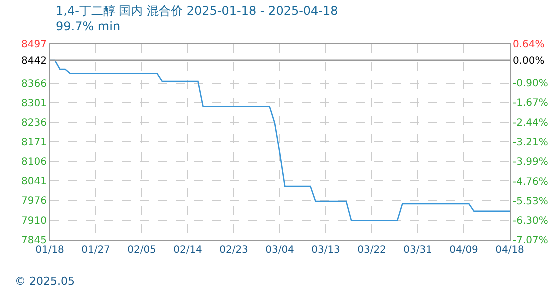 This screenshot has width=560, height=300. What do you see at coordinates (34, 143) in the screenshot?
I see `y-tick-label: 8171` at bounding box center [34, 143].